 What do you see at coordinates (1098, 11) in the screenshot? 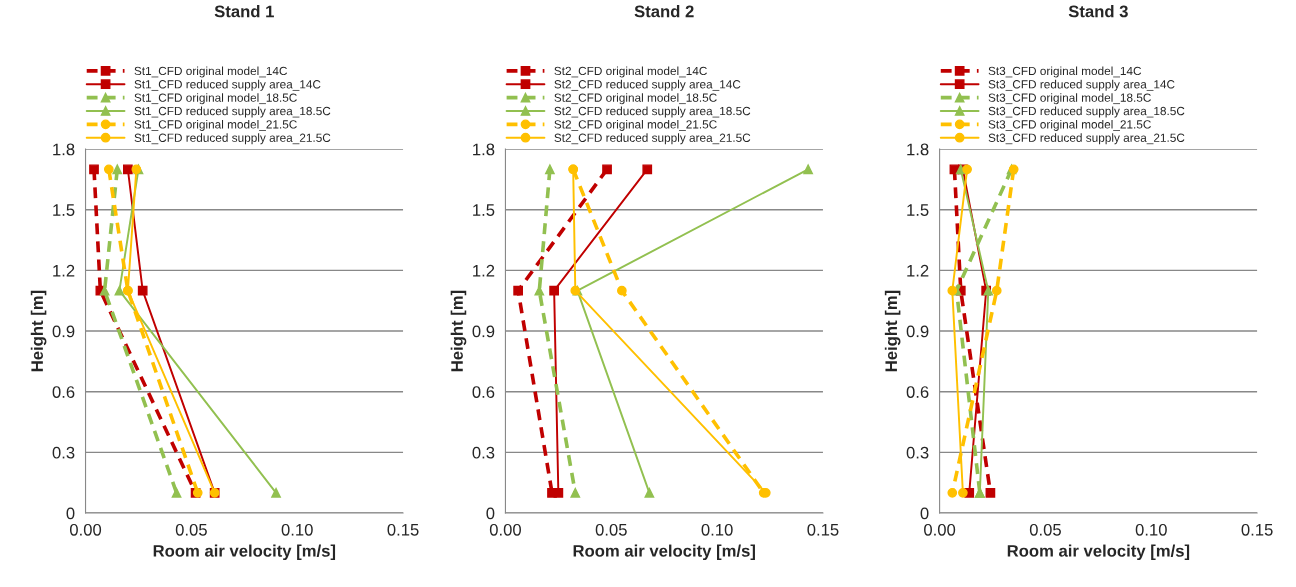
I see `chart-title: Stand 3` at bounding box center [1098, 11].